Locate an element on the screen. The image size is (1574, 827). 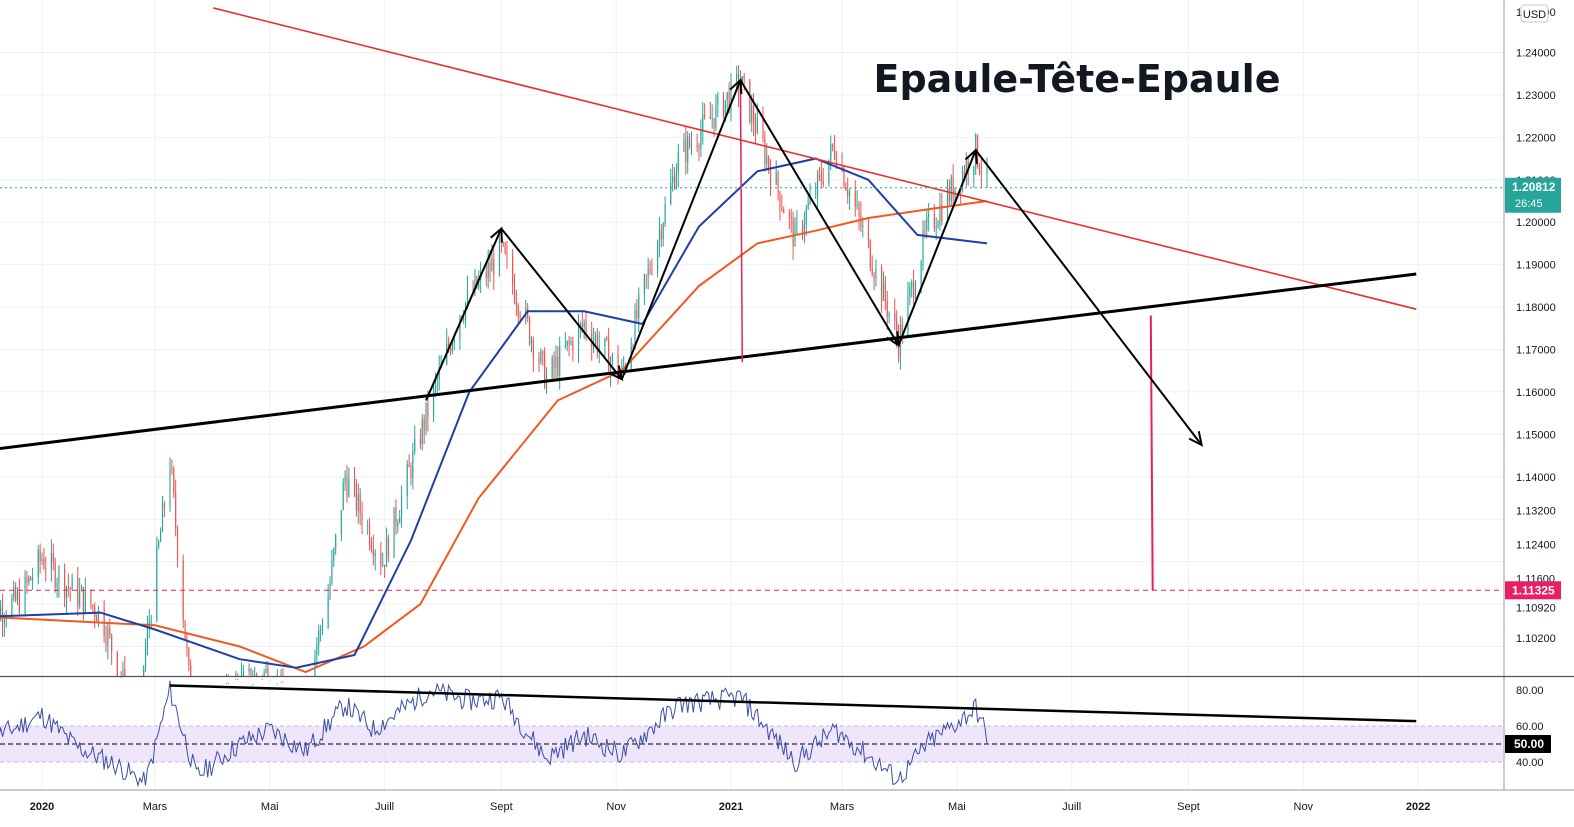
currency-badge-box is located at coordinates (1534, 13).